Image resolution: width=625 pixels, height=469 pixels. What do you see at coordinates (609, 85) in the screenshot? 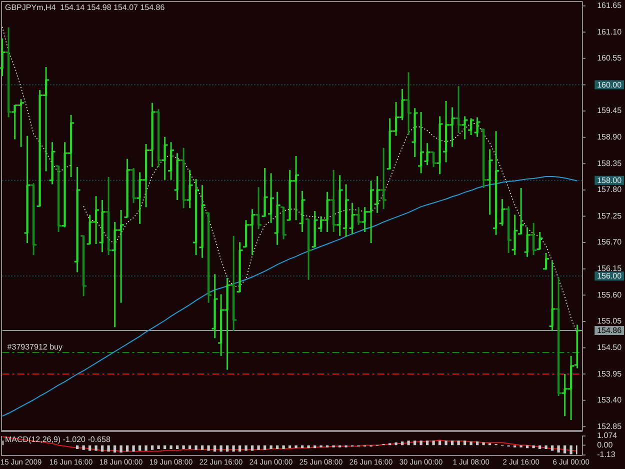
I see `ref-line-label: 160.00` at bounding box center [609, 85].